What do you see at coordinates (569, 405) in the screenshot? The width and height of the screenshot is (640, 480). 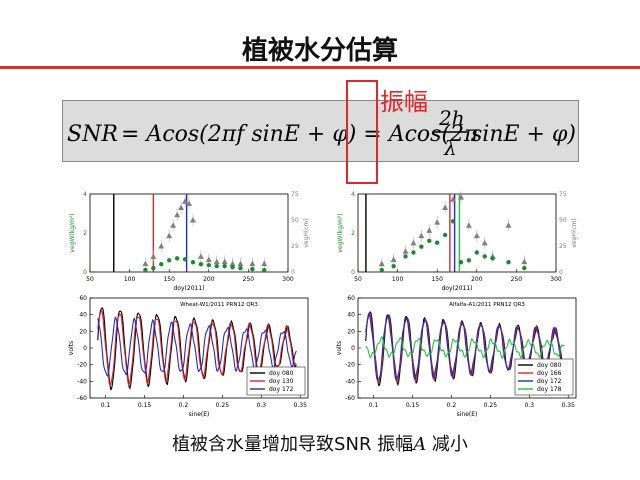 I see `x-tick-label: 0.35` at bounding box center [569, 405].